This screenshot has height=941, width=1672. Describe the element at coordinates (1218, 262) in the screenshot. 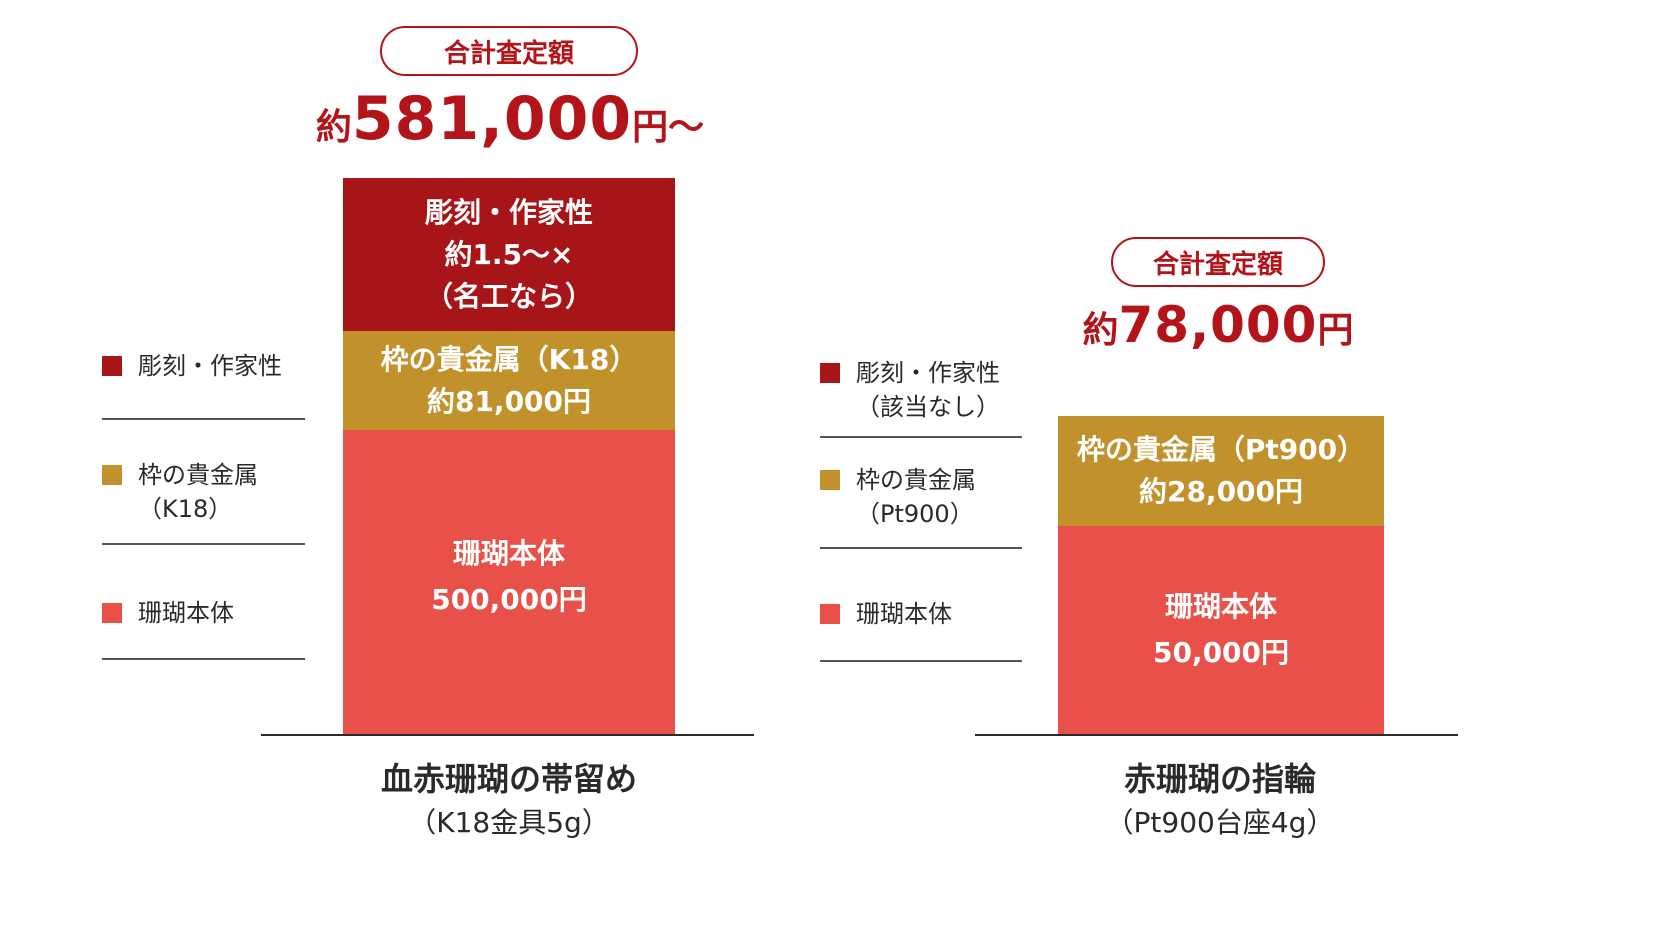

I see `total-label-pill-right: 合計査定額` at that location.